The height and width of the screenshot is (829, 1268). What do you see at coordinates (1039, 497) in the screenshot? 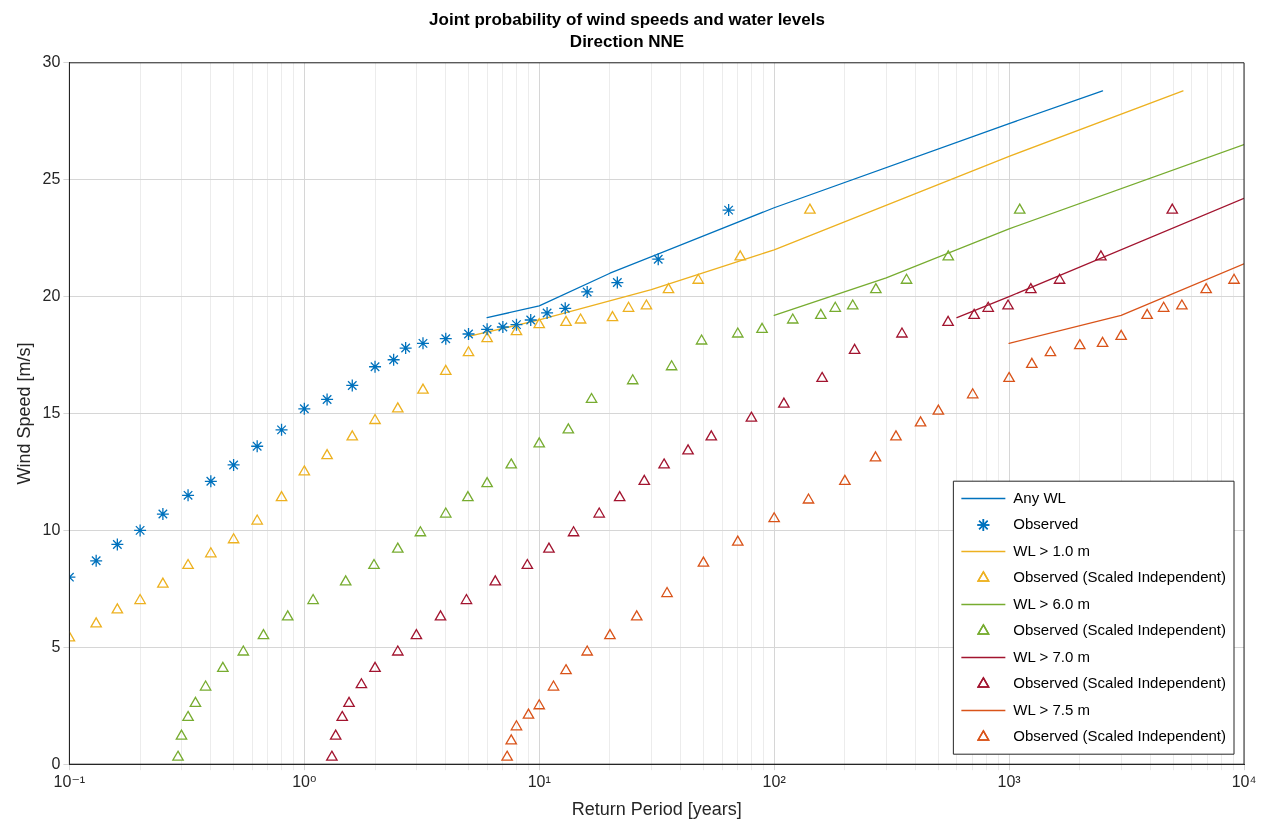
I see `legend-label: Any WL` at bounding box center [1039, 497].